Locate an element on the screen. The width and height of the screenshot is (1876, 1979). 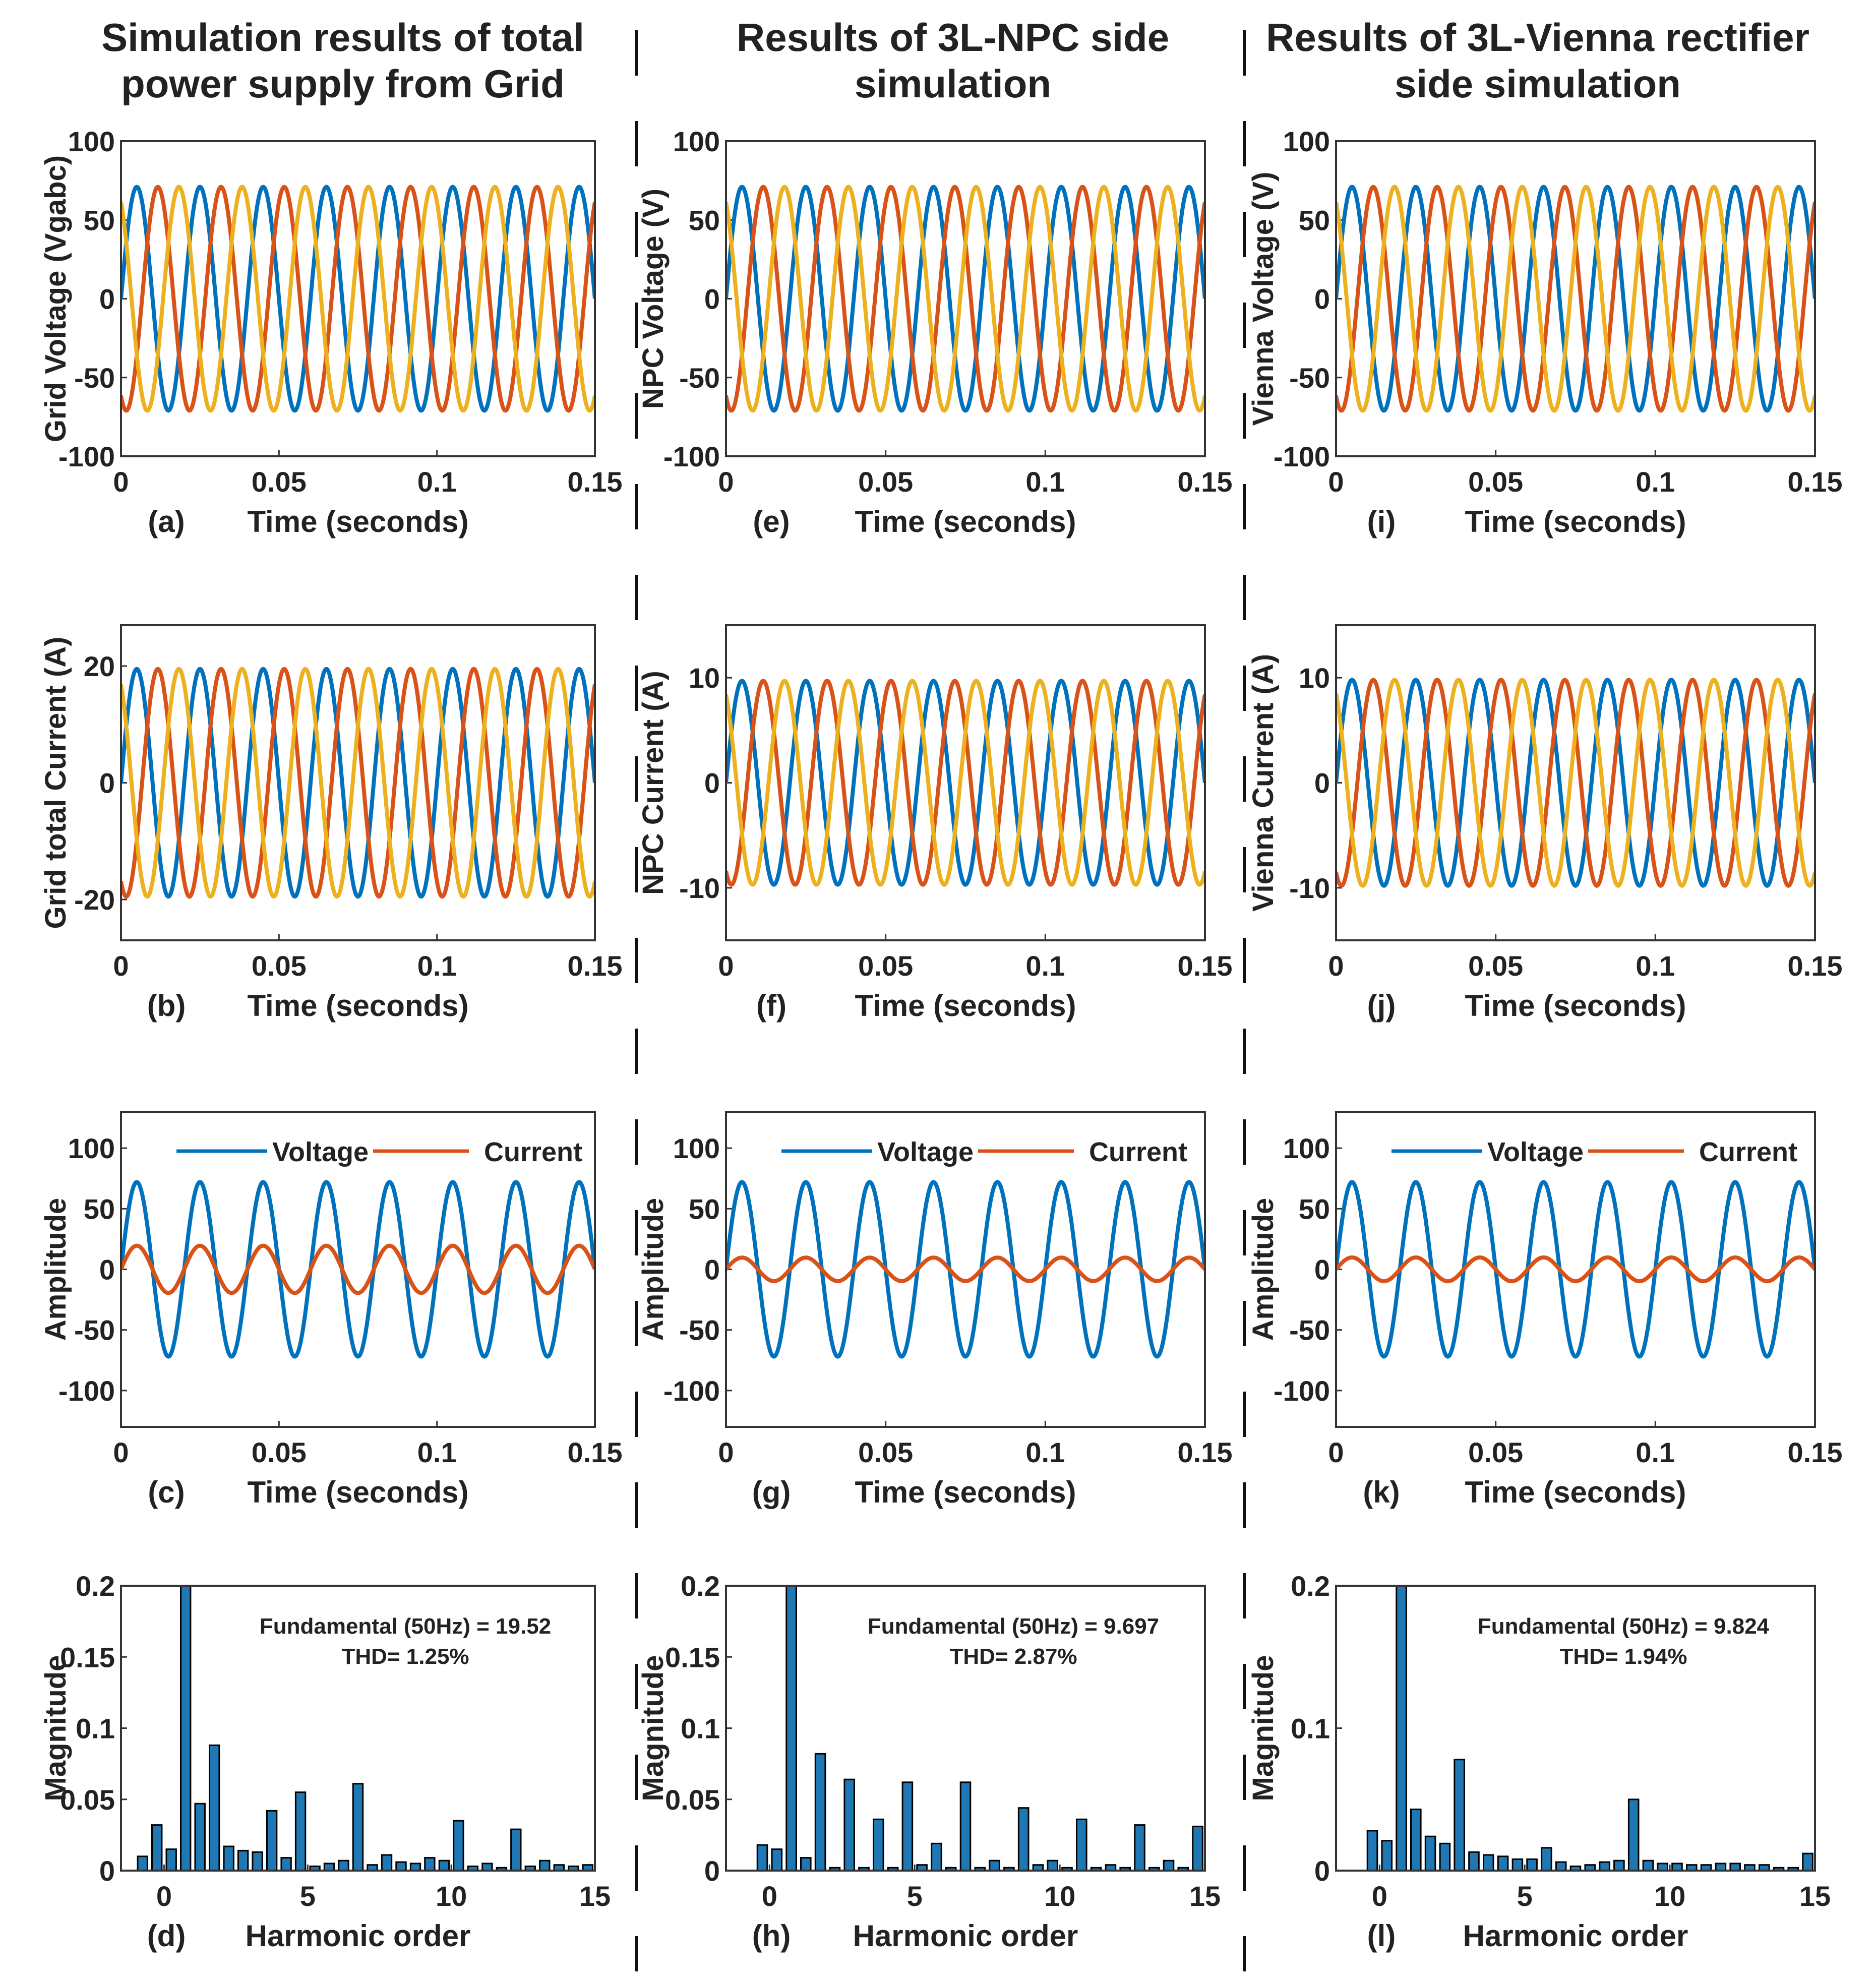
series-line-current is located at coordinates (358, 1269).